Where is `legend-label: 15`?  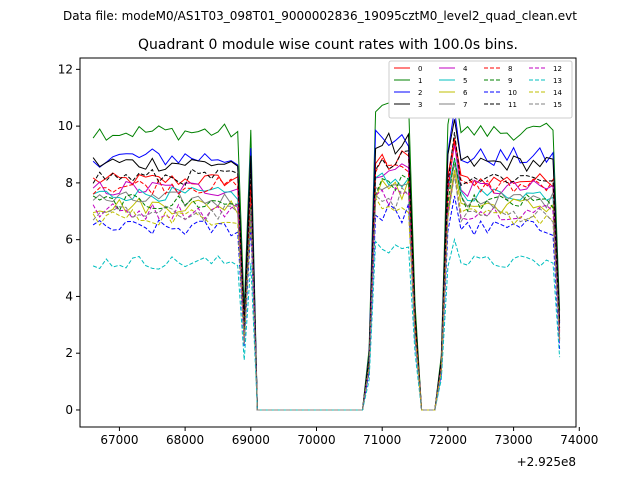 legend-label: 15 is located at coordinates (557, 105).